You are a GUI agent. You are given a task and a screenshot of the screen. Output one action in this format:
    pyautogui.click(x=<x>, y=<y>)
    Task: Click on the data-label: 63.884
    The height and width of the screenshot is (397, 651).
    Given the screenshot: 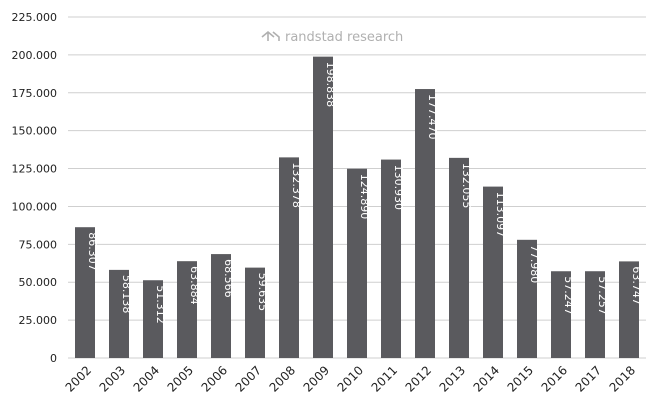 What is the action you would take?
    pyautogui.click(x=194, y=285)
    